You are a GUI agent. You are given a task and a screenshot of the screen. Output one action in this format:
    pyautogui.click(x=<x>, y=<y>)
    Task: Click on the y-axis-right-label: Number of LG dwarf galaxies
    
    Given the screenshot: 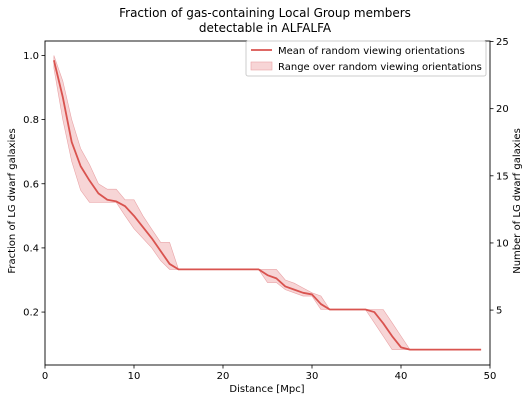 What is the action you would take?
    pyautogui.click(x=517, y=201)
    